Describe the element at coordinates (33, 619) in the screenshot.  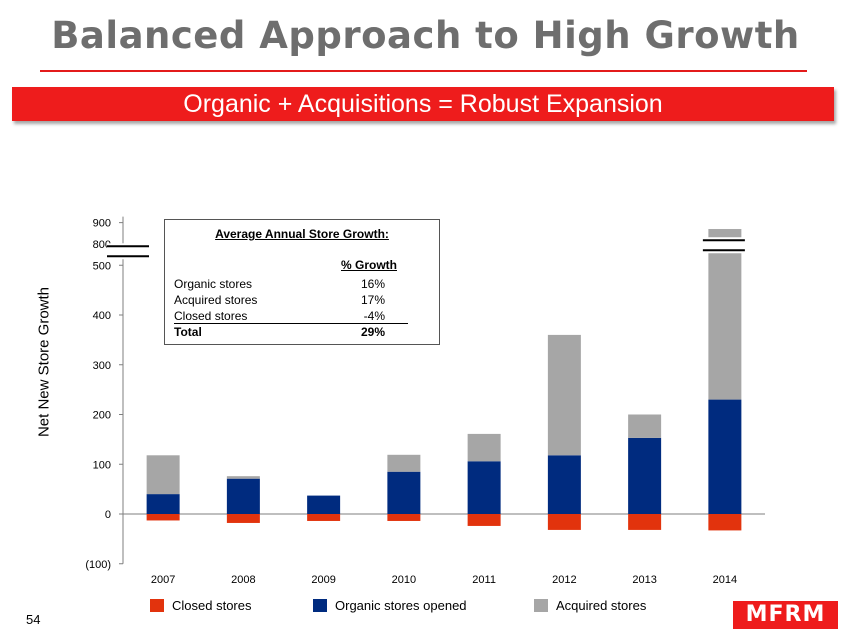
I see `page-number: 54` at that location.